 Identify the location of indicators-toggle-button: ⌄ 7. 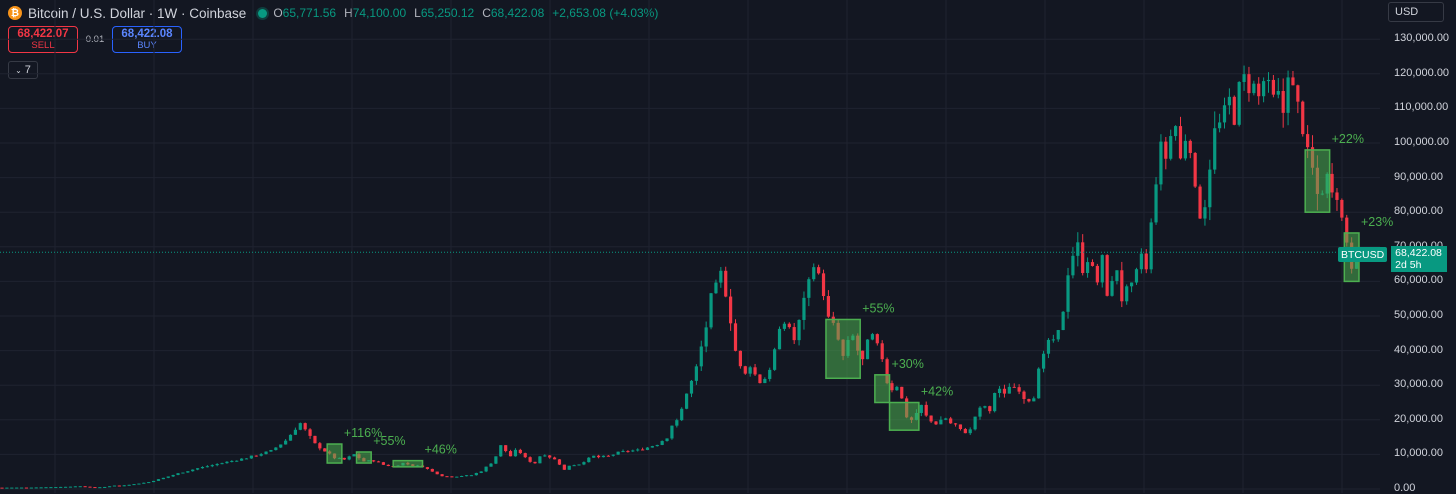
(23, 70).